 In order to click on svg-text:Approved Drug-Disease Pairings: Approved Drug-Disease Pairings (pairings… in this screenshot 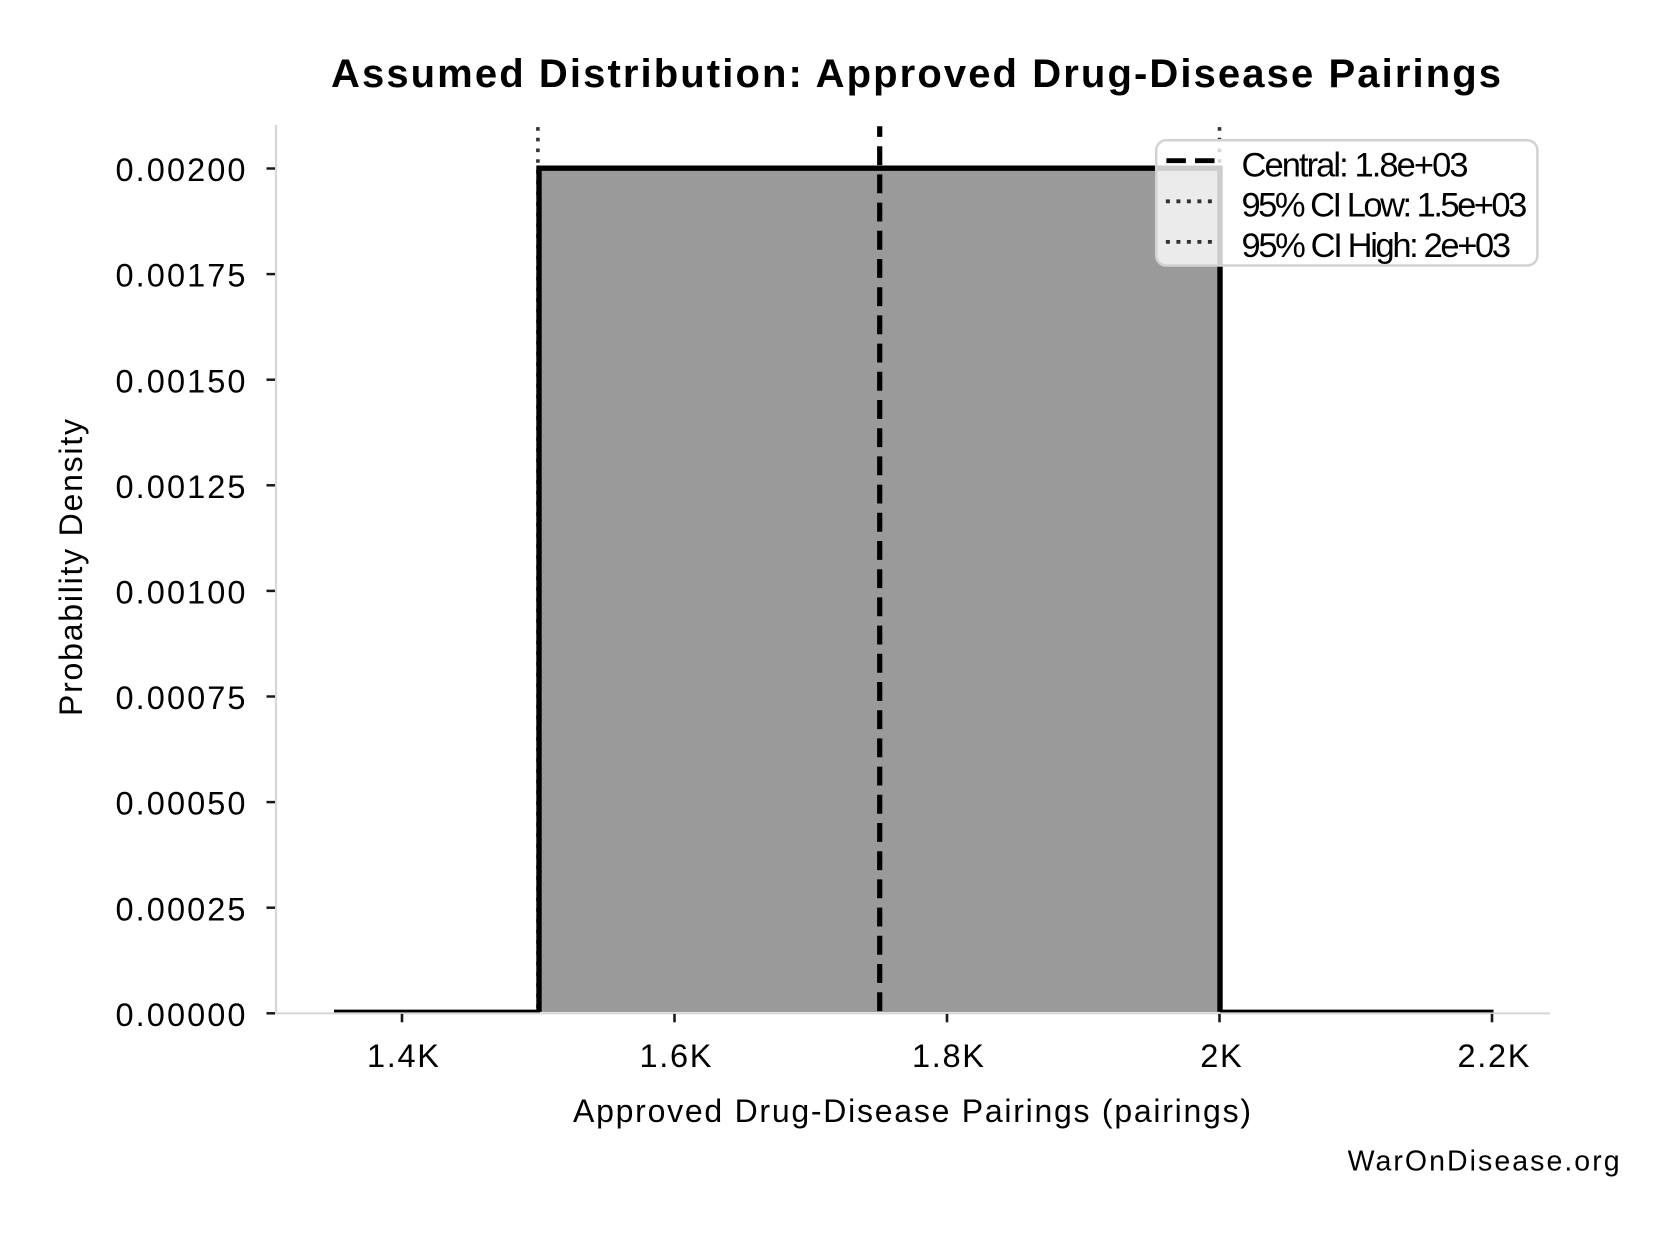, I will do `click(912, 1111)`.